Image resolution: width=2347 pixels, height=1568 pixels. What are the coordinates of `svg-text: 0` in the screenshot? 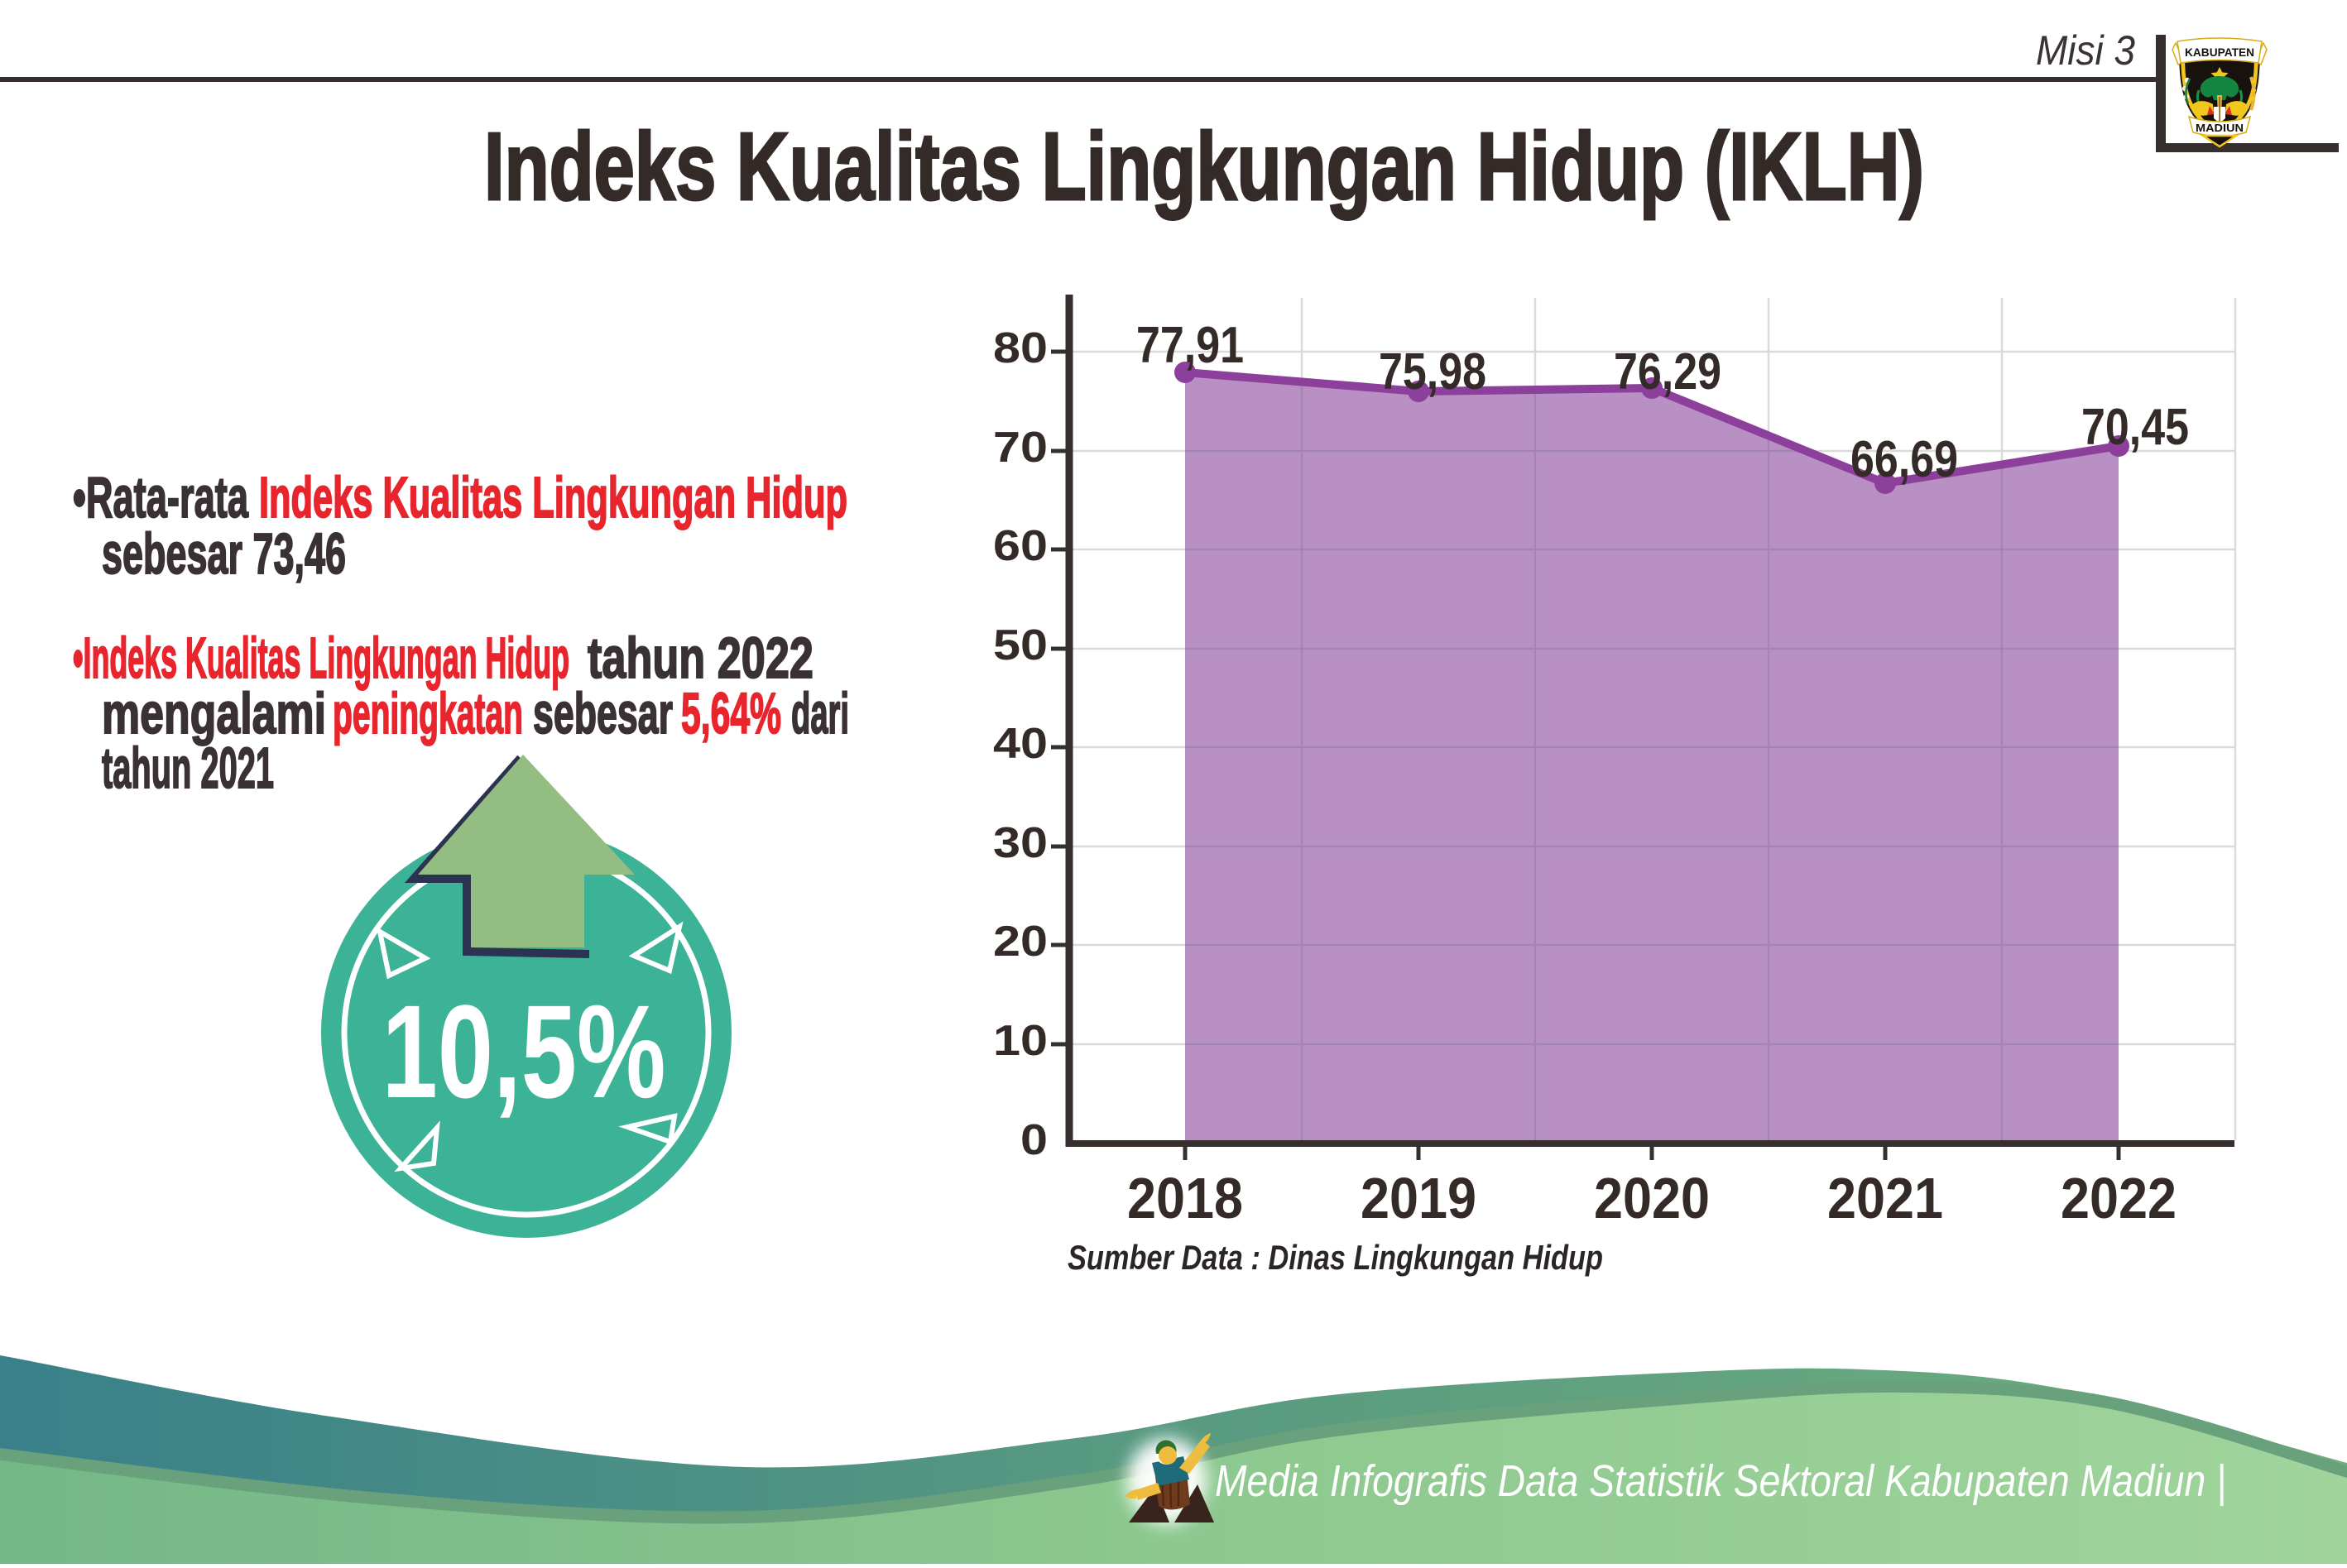 It's located at (1034, 1140).